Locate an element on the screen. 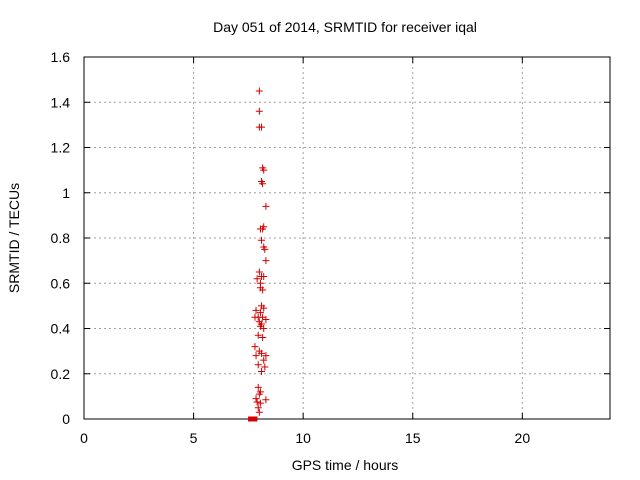 The width and height of the screenshot is (640, 480). y-tick-label: 1 is located at coordinates (66, 193).